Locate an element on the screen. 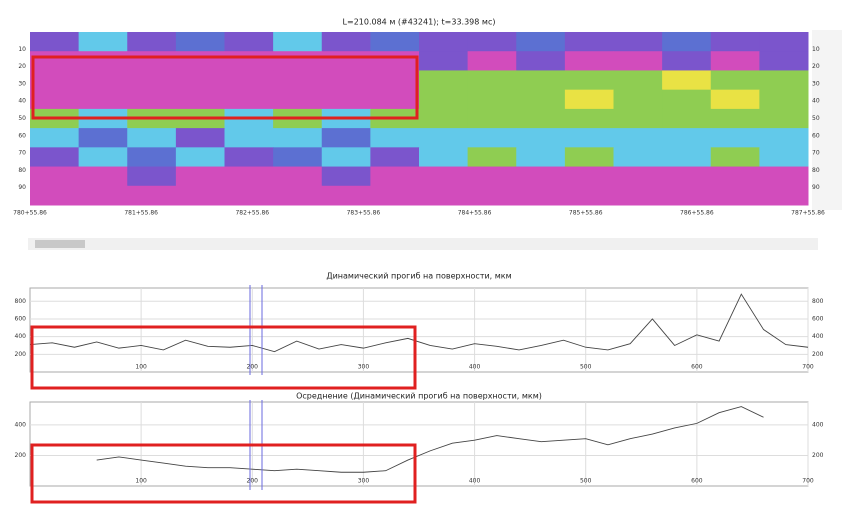  y-tick-label: 800 is located at coordinates (818, 301).